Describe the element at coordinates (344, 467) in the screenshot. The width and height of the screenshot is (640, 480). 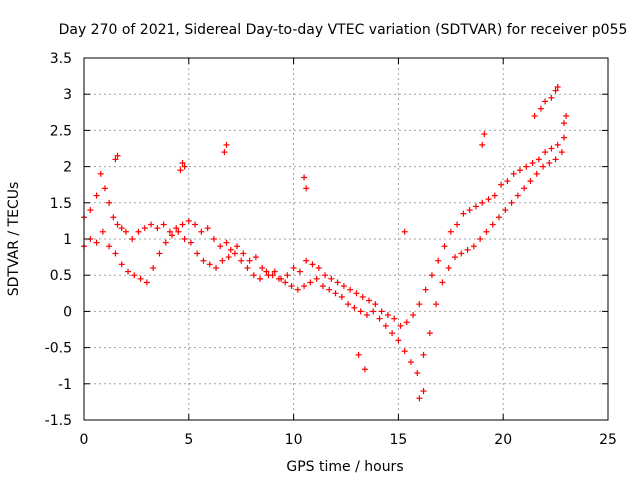
I see `x-axis-label: GPS time / hours` at that location.